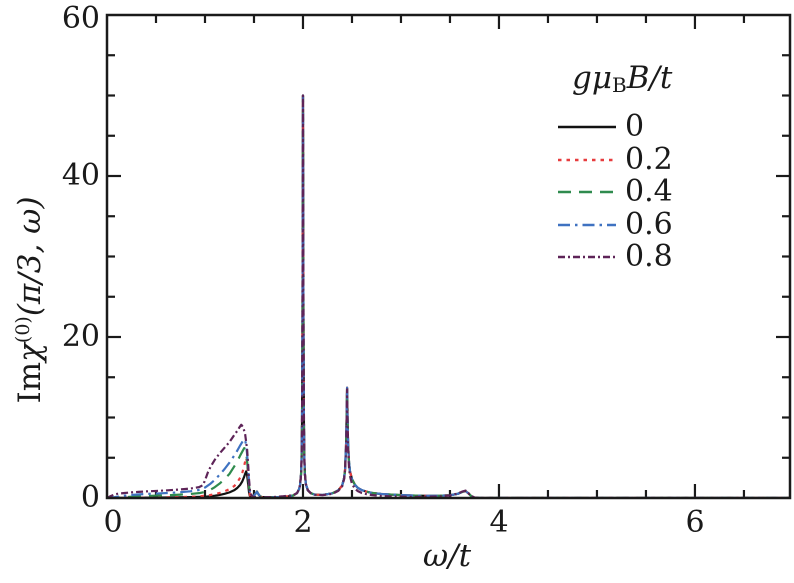 The width and height of the screenshot is (794, 583). What do you see at coordinates (695, 522) in the screenshot?
I see `x-tick-label-6: 6` at bounding box center [695, 522].